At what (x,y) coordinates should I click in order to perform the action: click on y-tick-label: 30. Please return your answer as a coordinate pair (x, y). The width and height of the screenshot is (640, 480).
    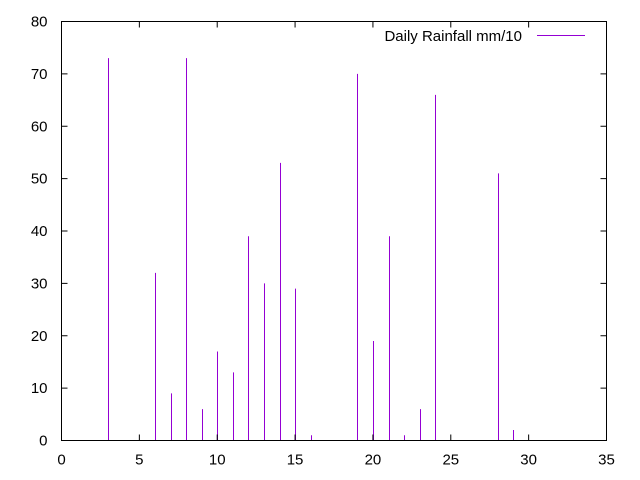
    Looking at the image, I should click on (39, 283).